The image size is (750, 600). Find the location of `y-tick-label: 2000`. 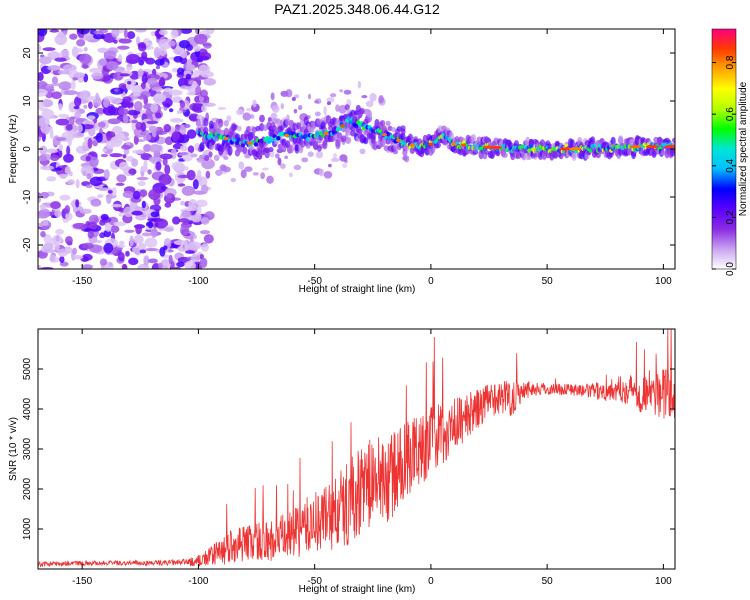

y-tick-label: 2000 is located at coordinates (27, 488).